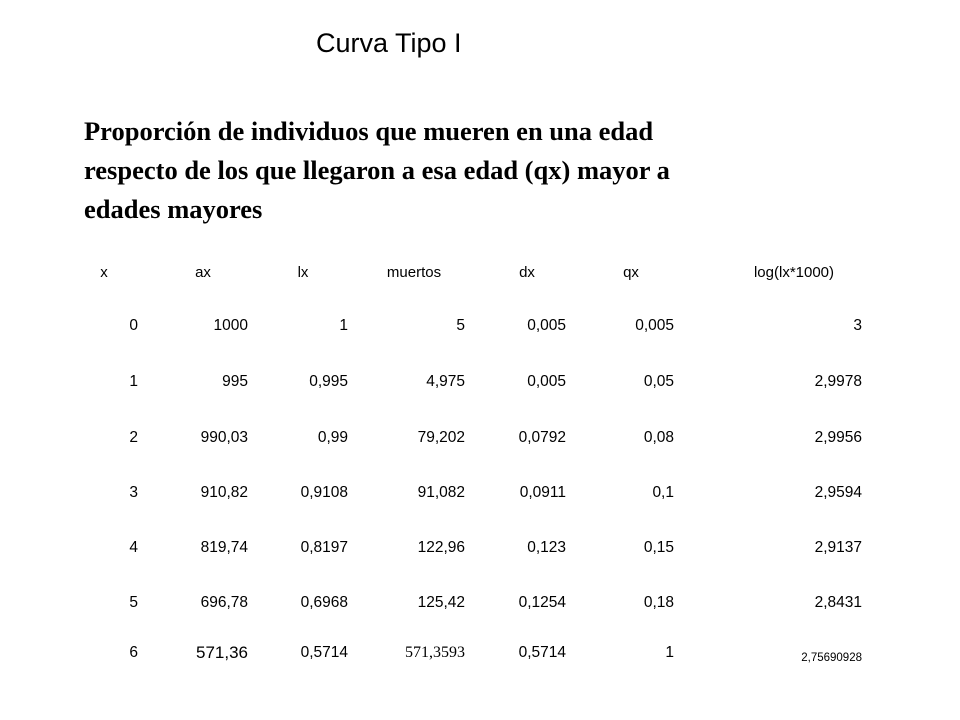  What do you see at coordinates (441, 437) in the screenshot?
I see `cell-muertos-row-2: 79,202` at bounding box center [441, 437].